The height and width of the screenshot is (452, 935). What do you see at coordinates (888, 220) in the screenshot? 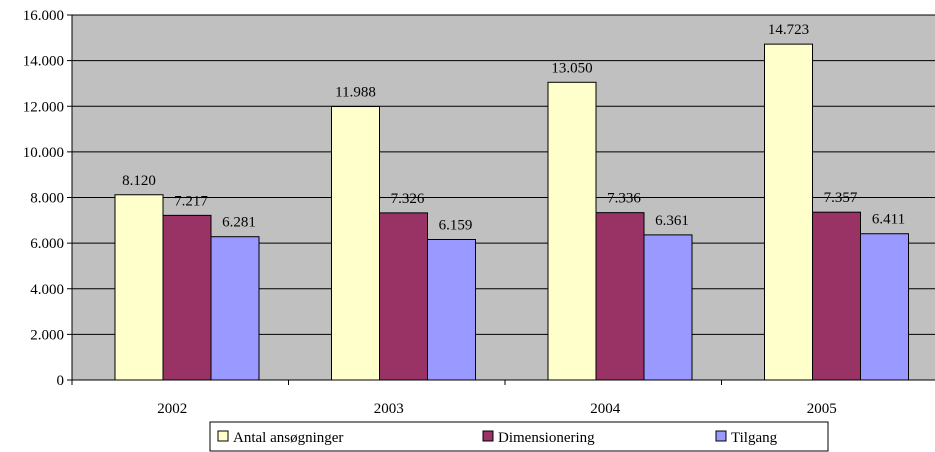
I see `data-label: 6.411` at bounding box center [888, 220].